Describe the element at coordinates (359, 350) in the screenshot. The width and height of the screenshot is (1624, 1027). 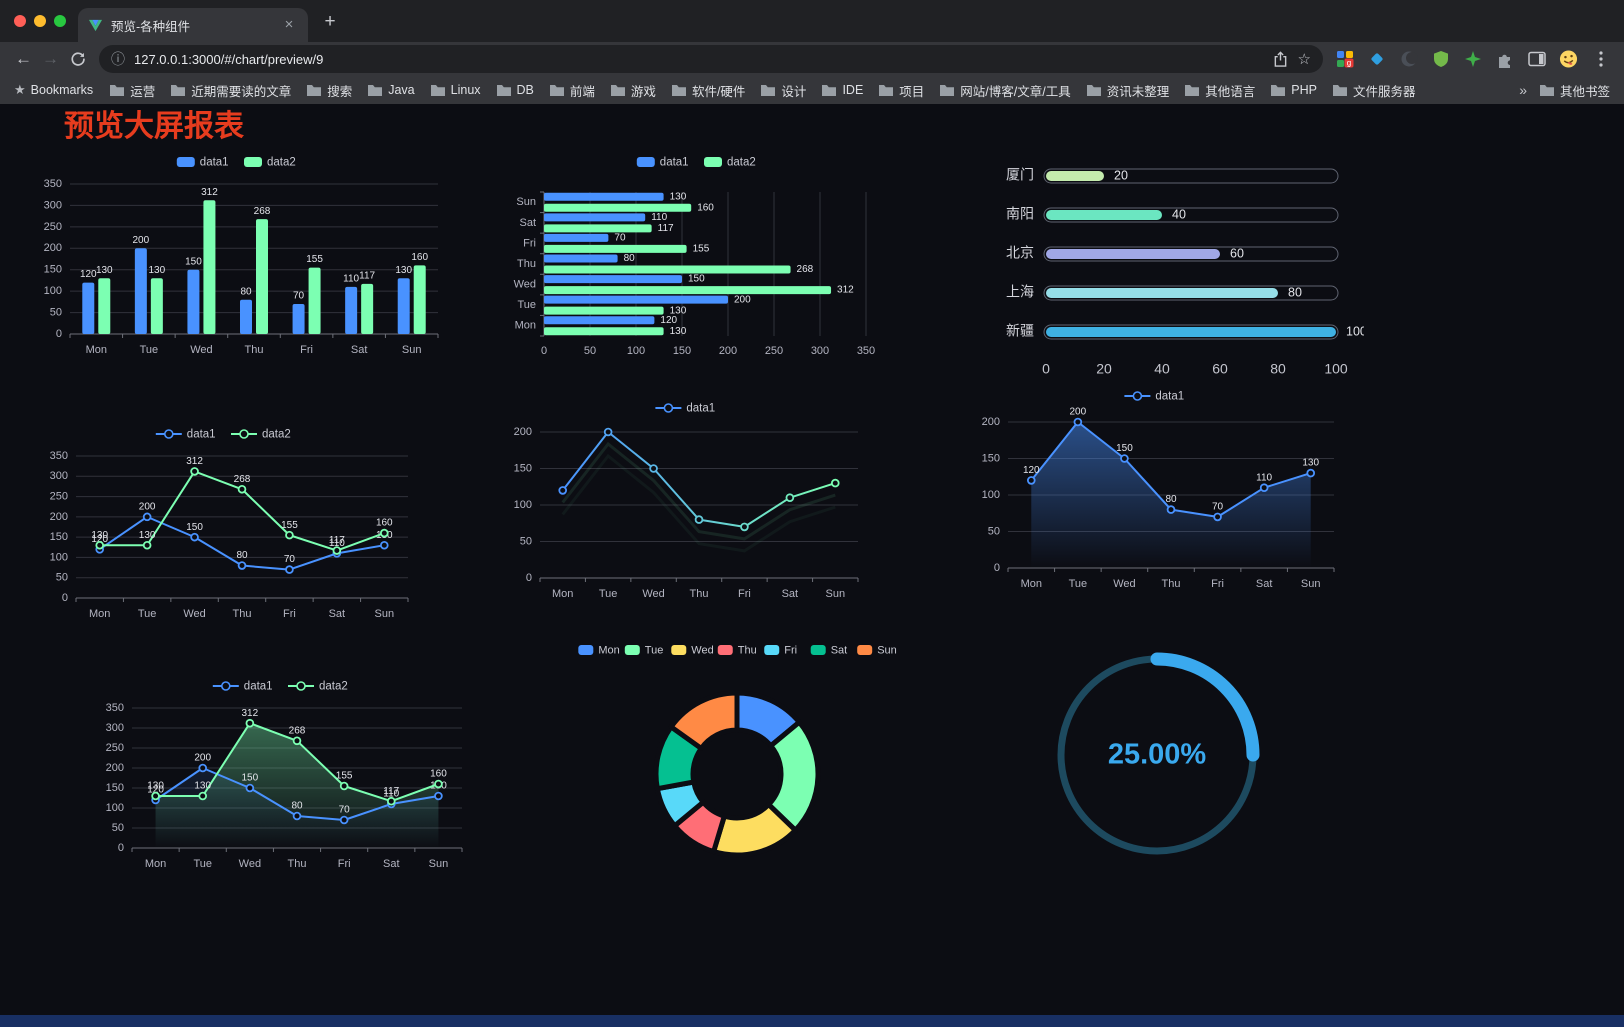
I see `svg-text: Sat` at that location.